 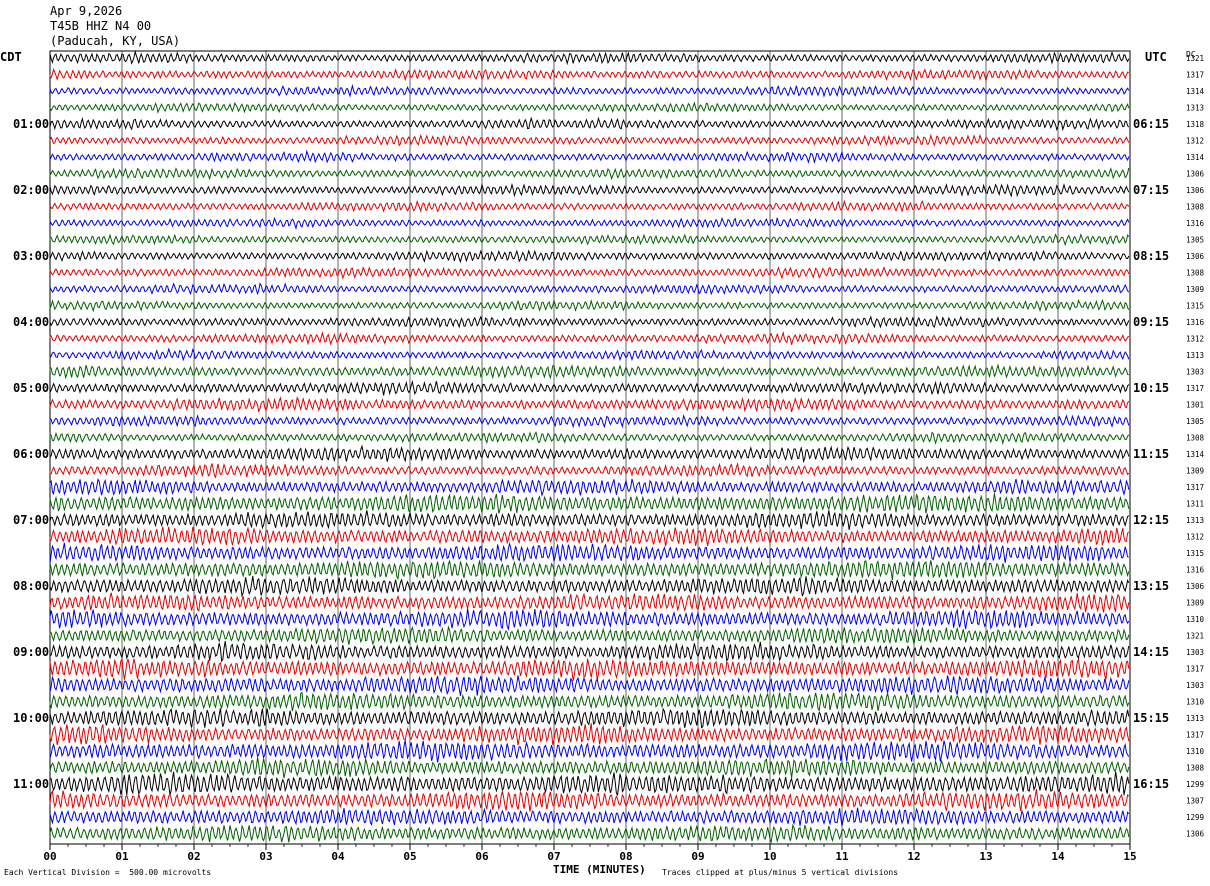 What do you see at coordinates (1151, 388) in the screenshot?
I see `utc-time-label: 10:15` at bounding box center [1151, 388].